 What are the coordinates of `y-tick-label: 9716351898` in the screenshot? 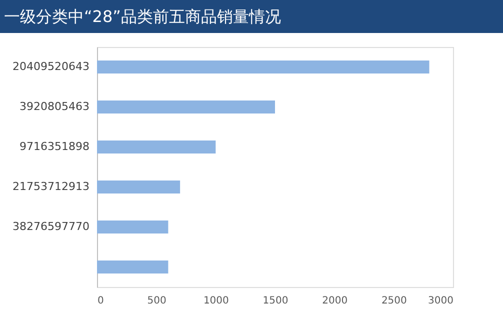 It's located at (55, 146).